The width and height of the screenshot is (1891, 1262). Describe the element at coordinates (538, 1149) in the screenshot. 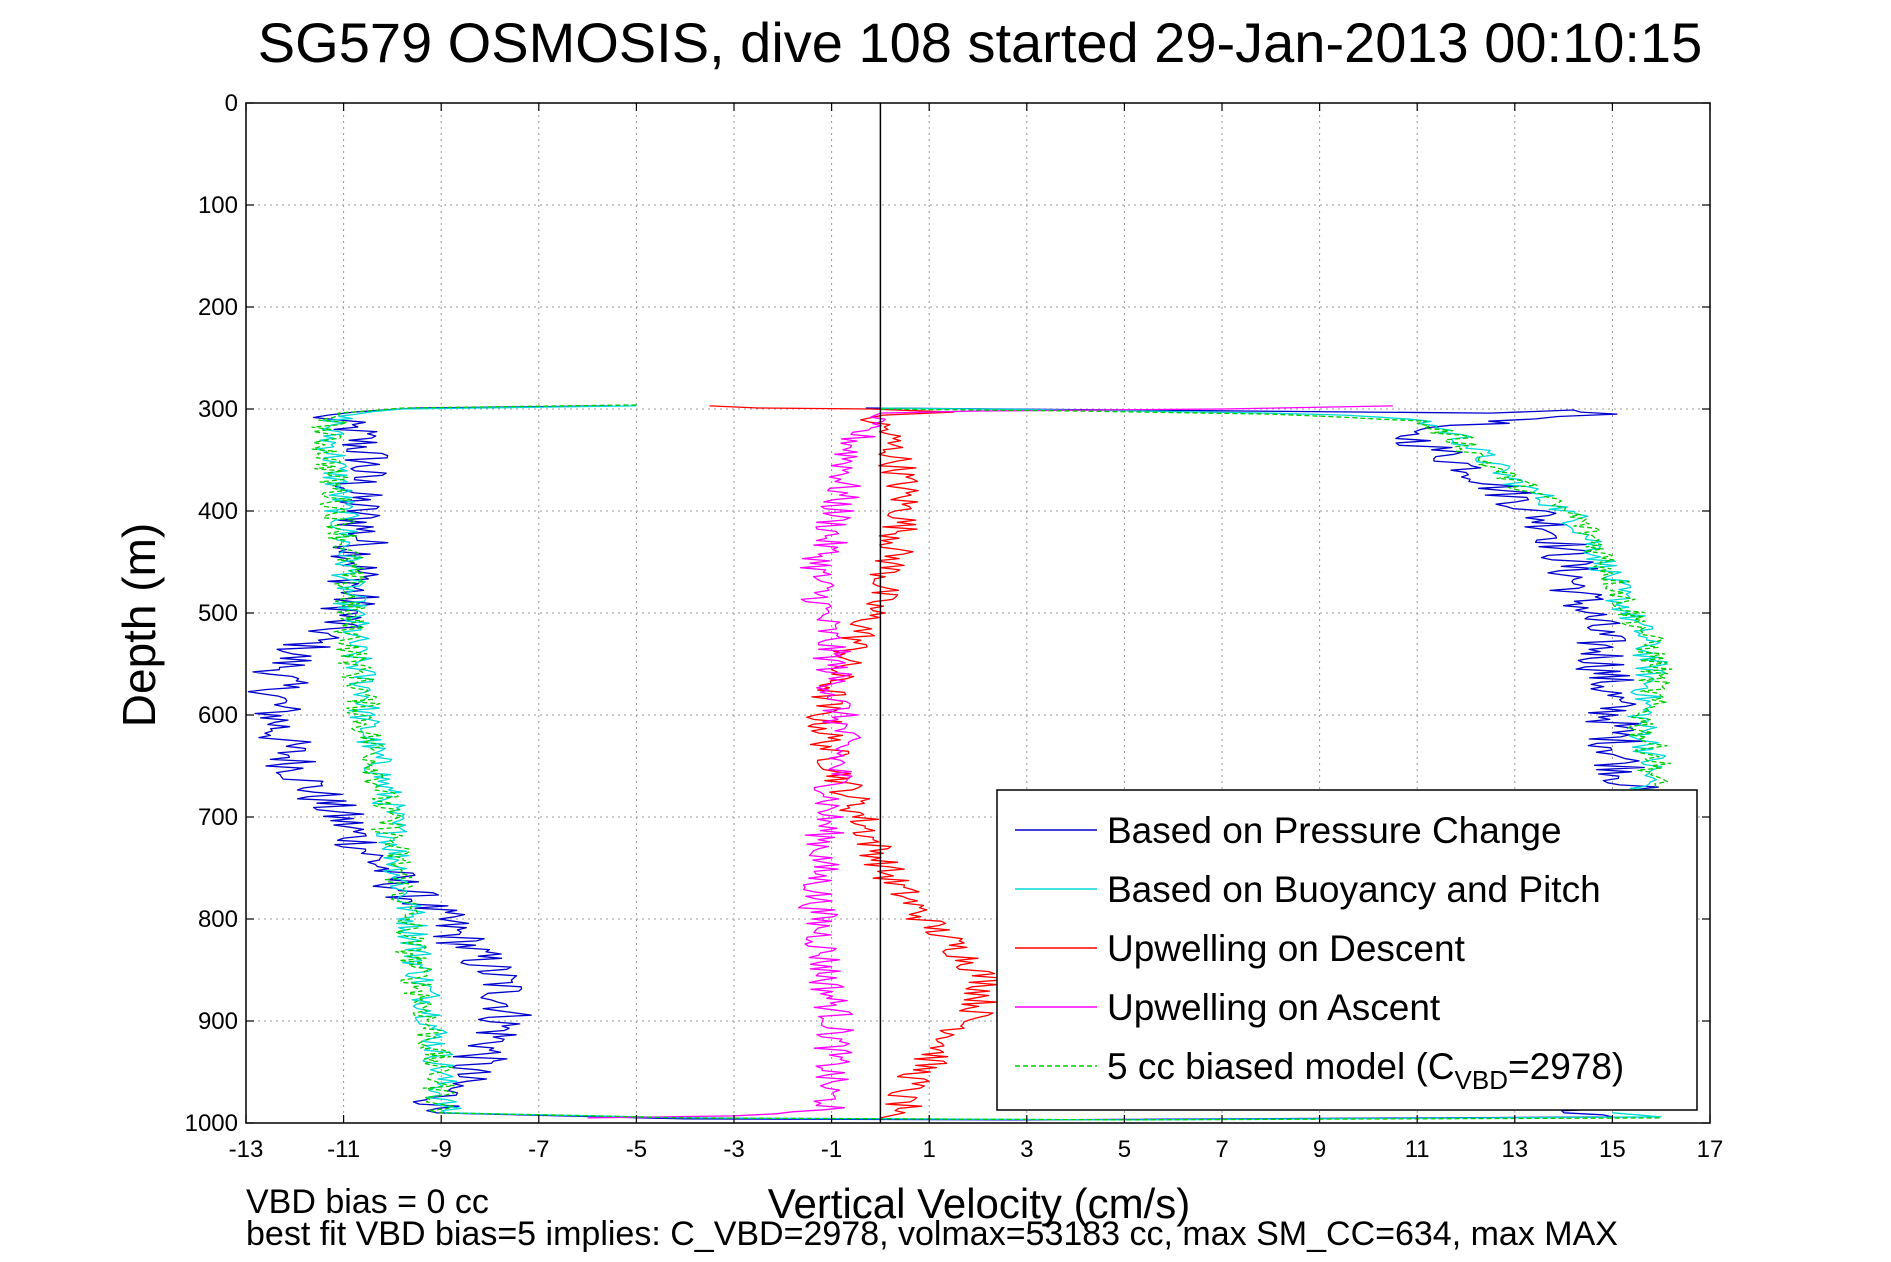

I see `x-tick-label: -7` at that location.